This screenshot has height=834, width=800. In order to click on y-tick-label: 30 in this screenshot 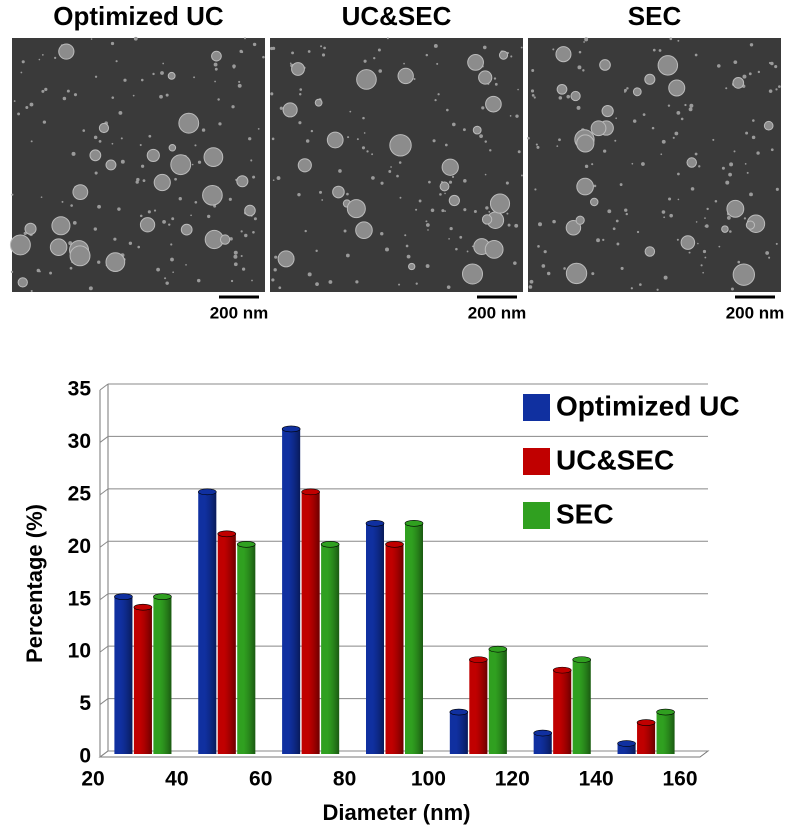, I will do `click(79, 441)`.